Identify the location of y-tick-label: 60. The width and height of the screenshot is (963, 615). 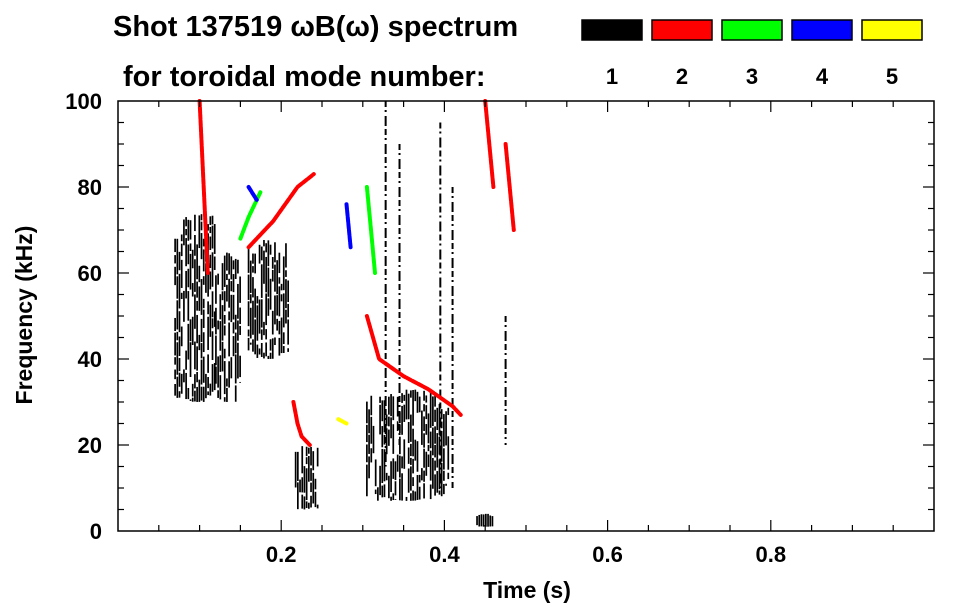
(90, 273).